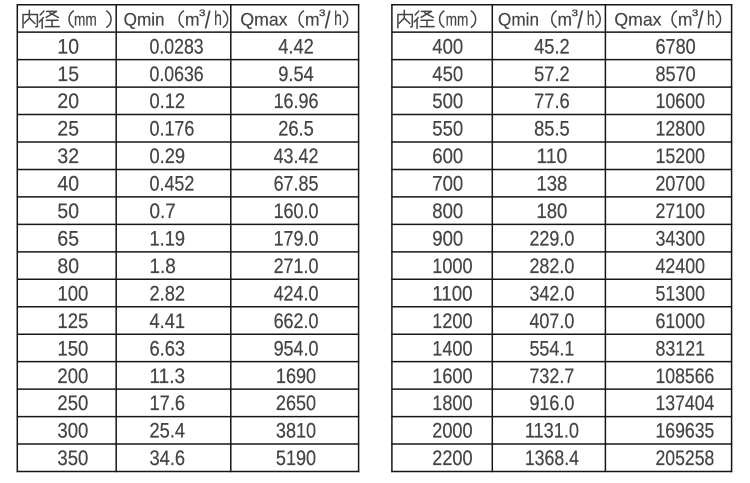 This screenshot has width=750, height=483. I want to click on svg-text: Qmin, so click(144, 19).